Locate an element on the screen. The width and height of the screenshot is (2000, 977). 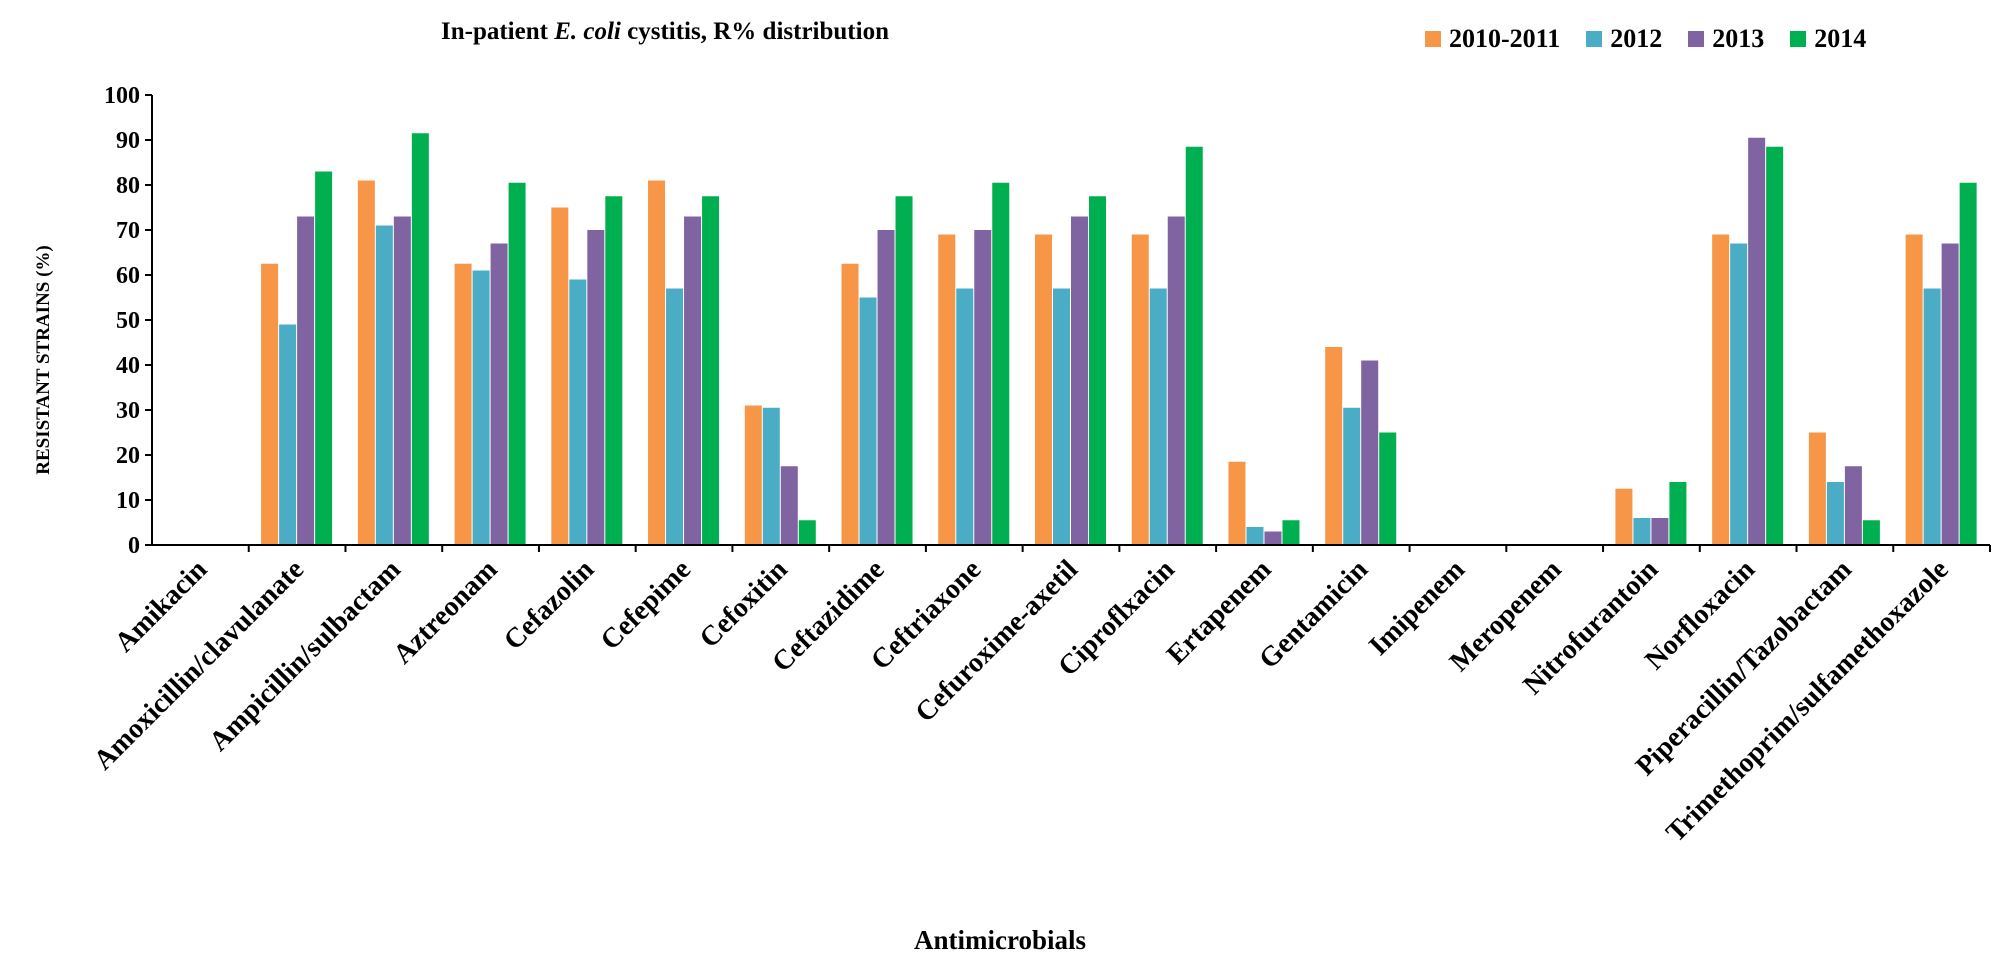
bar-2012-cefepime is located at coordinates (675, 416).